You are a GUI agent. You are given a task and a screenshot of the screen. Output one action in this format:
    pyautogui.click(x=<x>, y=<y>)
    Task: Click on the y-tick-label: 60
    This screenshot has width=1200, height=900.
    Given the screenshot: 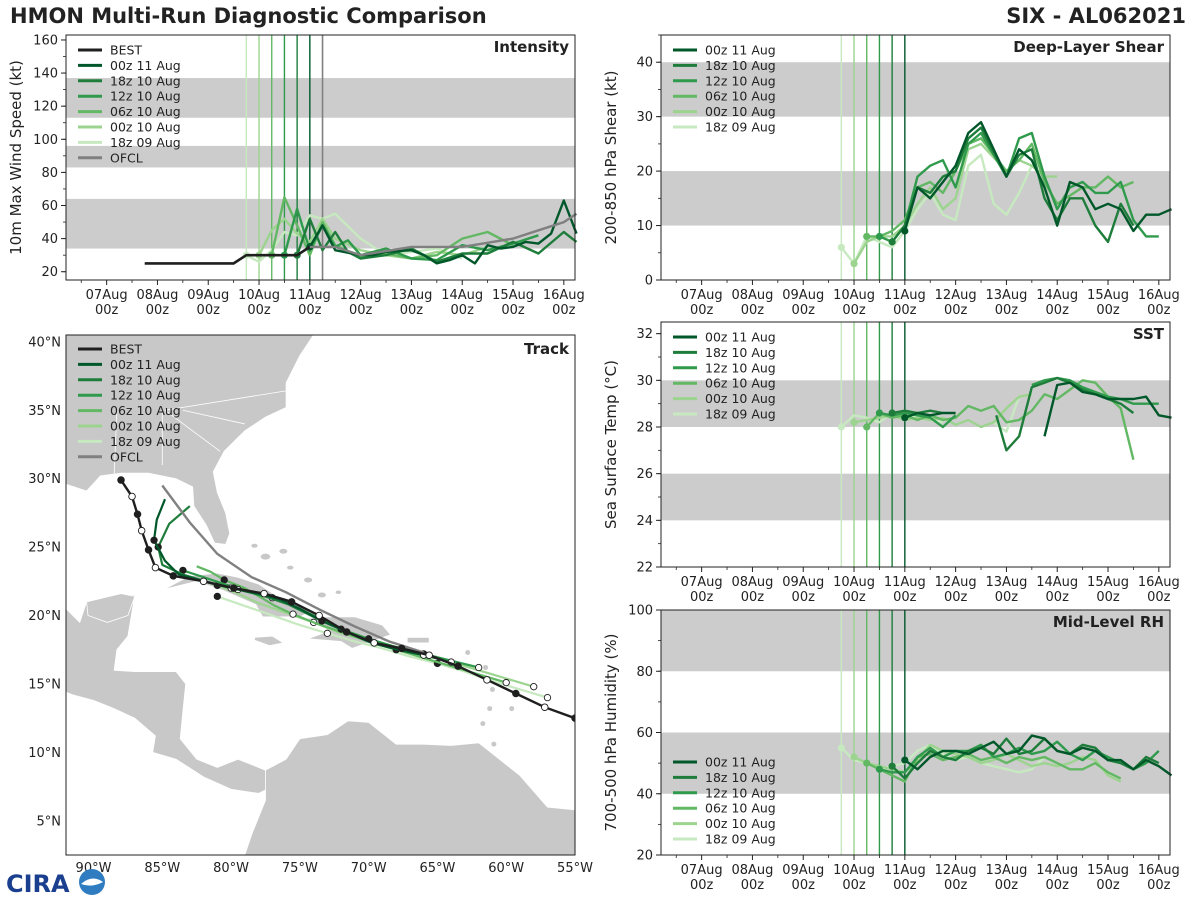 What is the action you would take?
    pyautogui.click(x=644, y=733)
    